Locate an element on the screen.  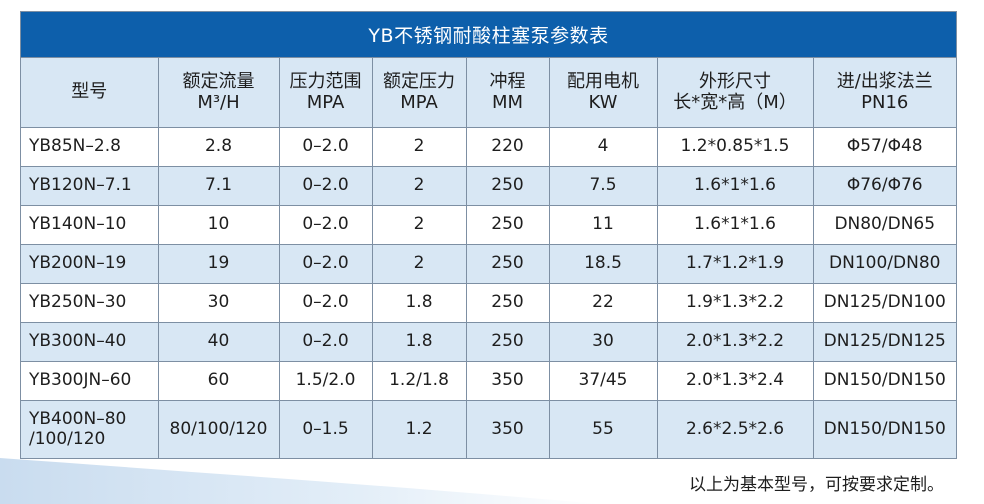
cell-dimensions: 2.6*2.5*2.6 is located at coordinates (735, 429).